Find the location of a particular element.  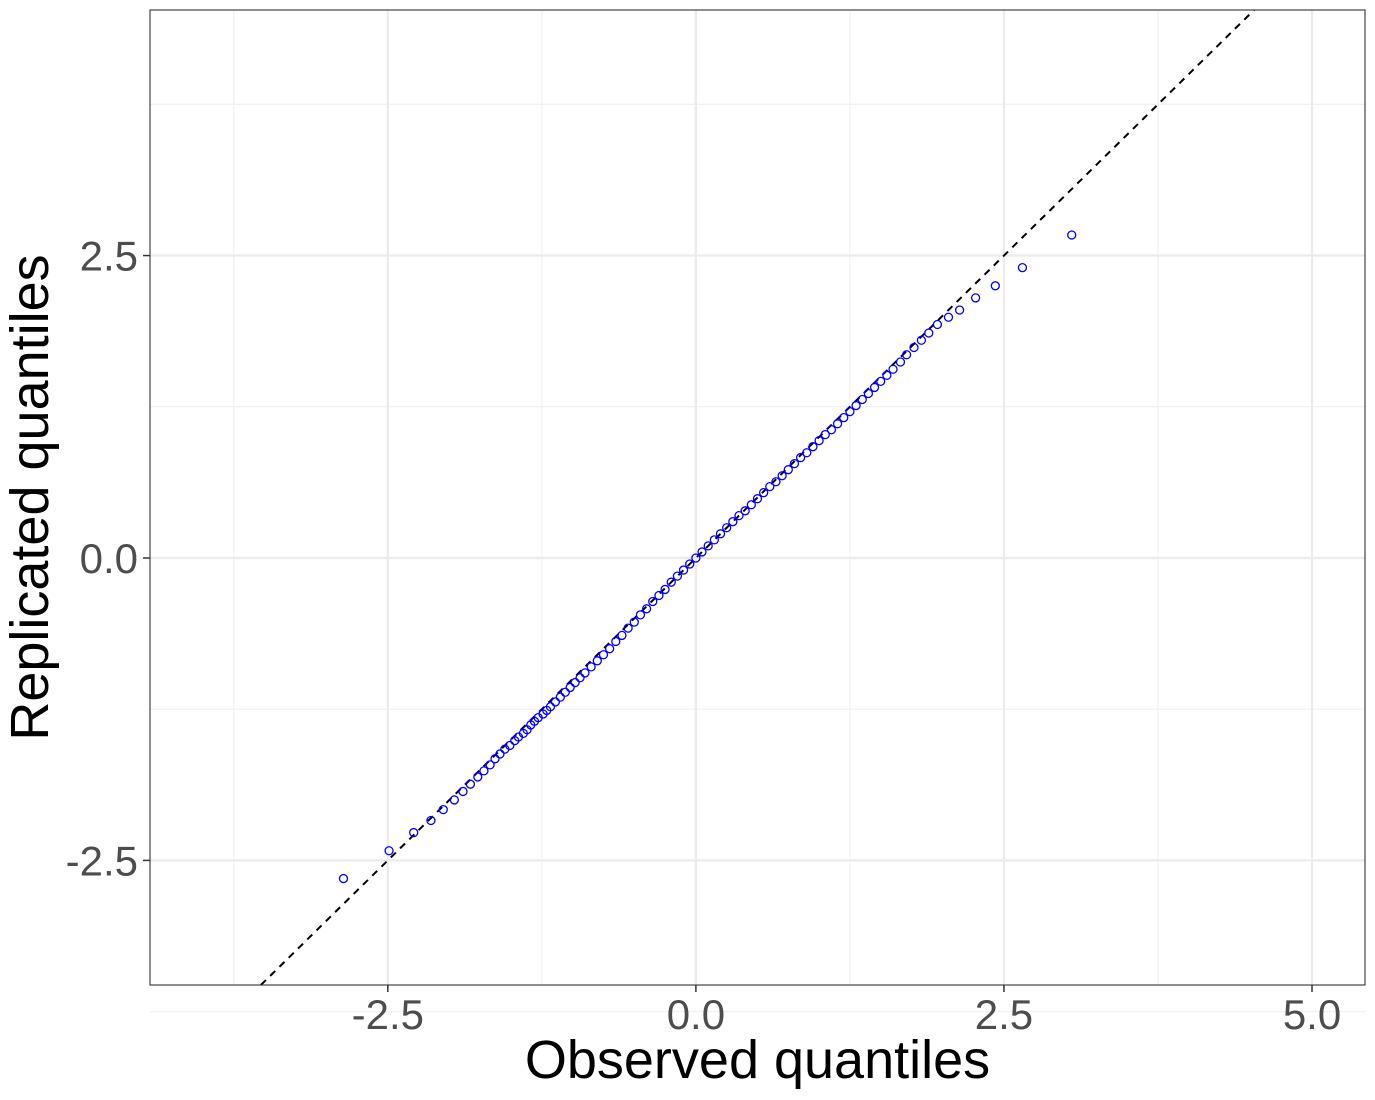

x-tick-label: 5.0 is located at coordinates (1312, 1014).